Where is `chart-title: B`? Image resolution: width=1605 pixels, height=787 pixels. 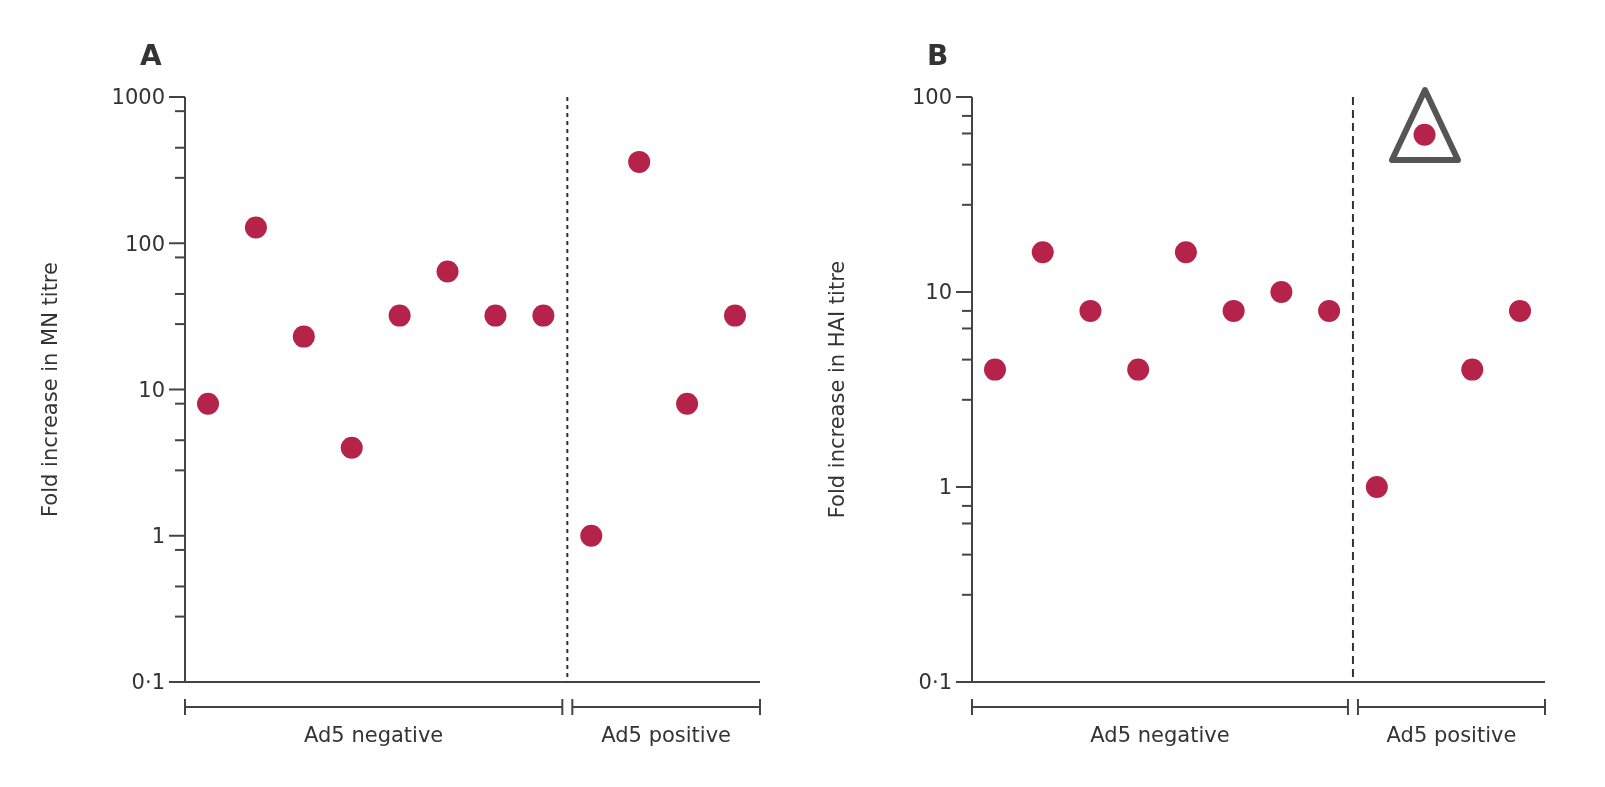 chart-title: B is located at coordinates (938, 55).